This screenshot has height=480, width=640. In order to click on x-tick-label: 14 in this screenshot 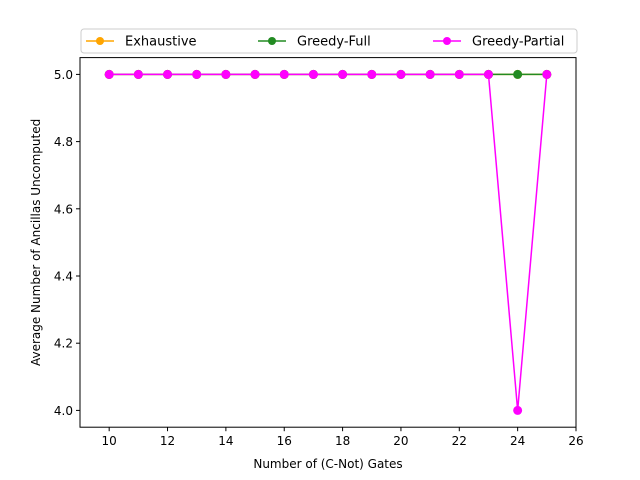, I will do `click(225, 441)`.